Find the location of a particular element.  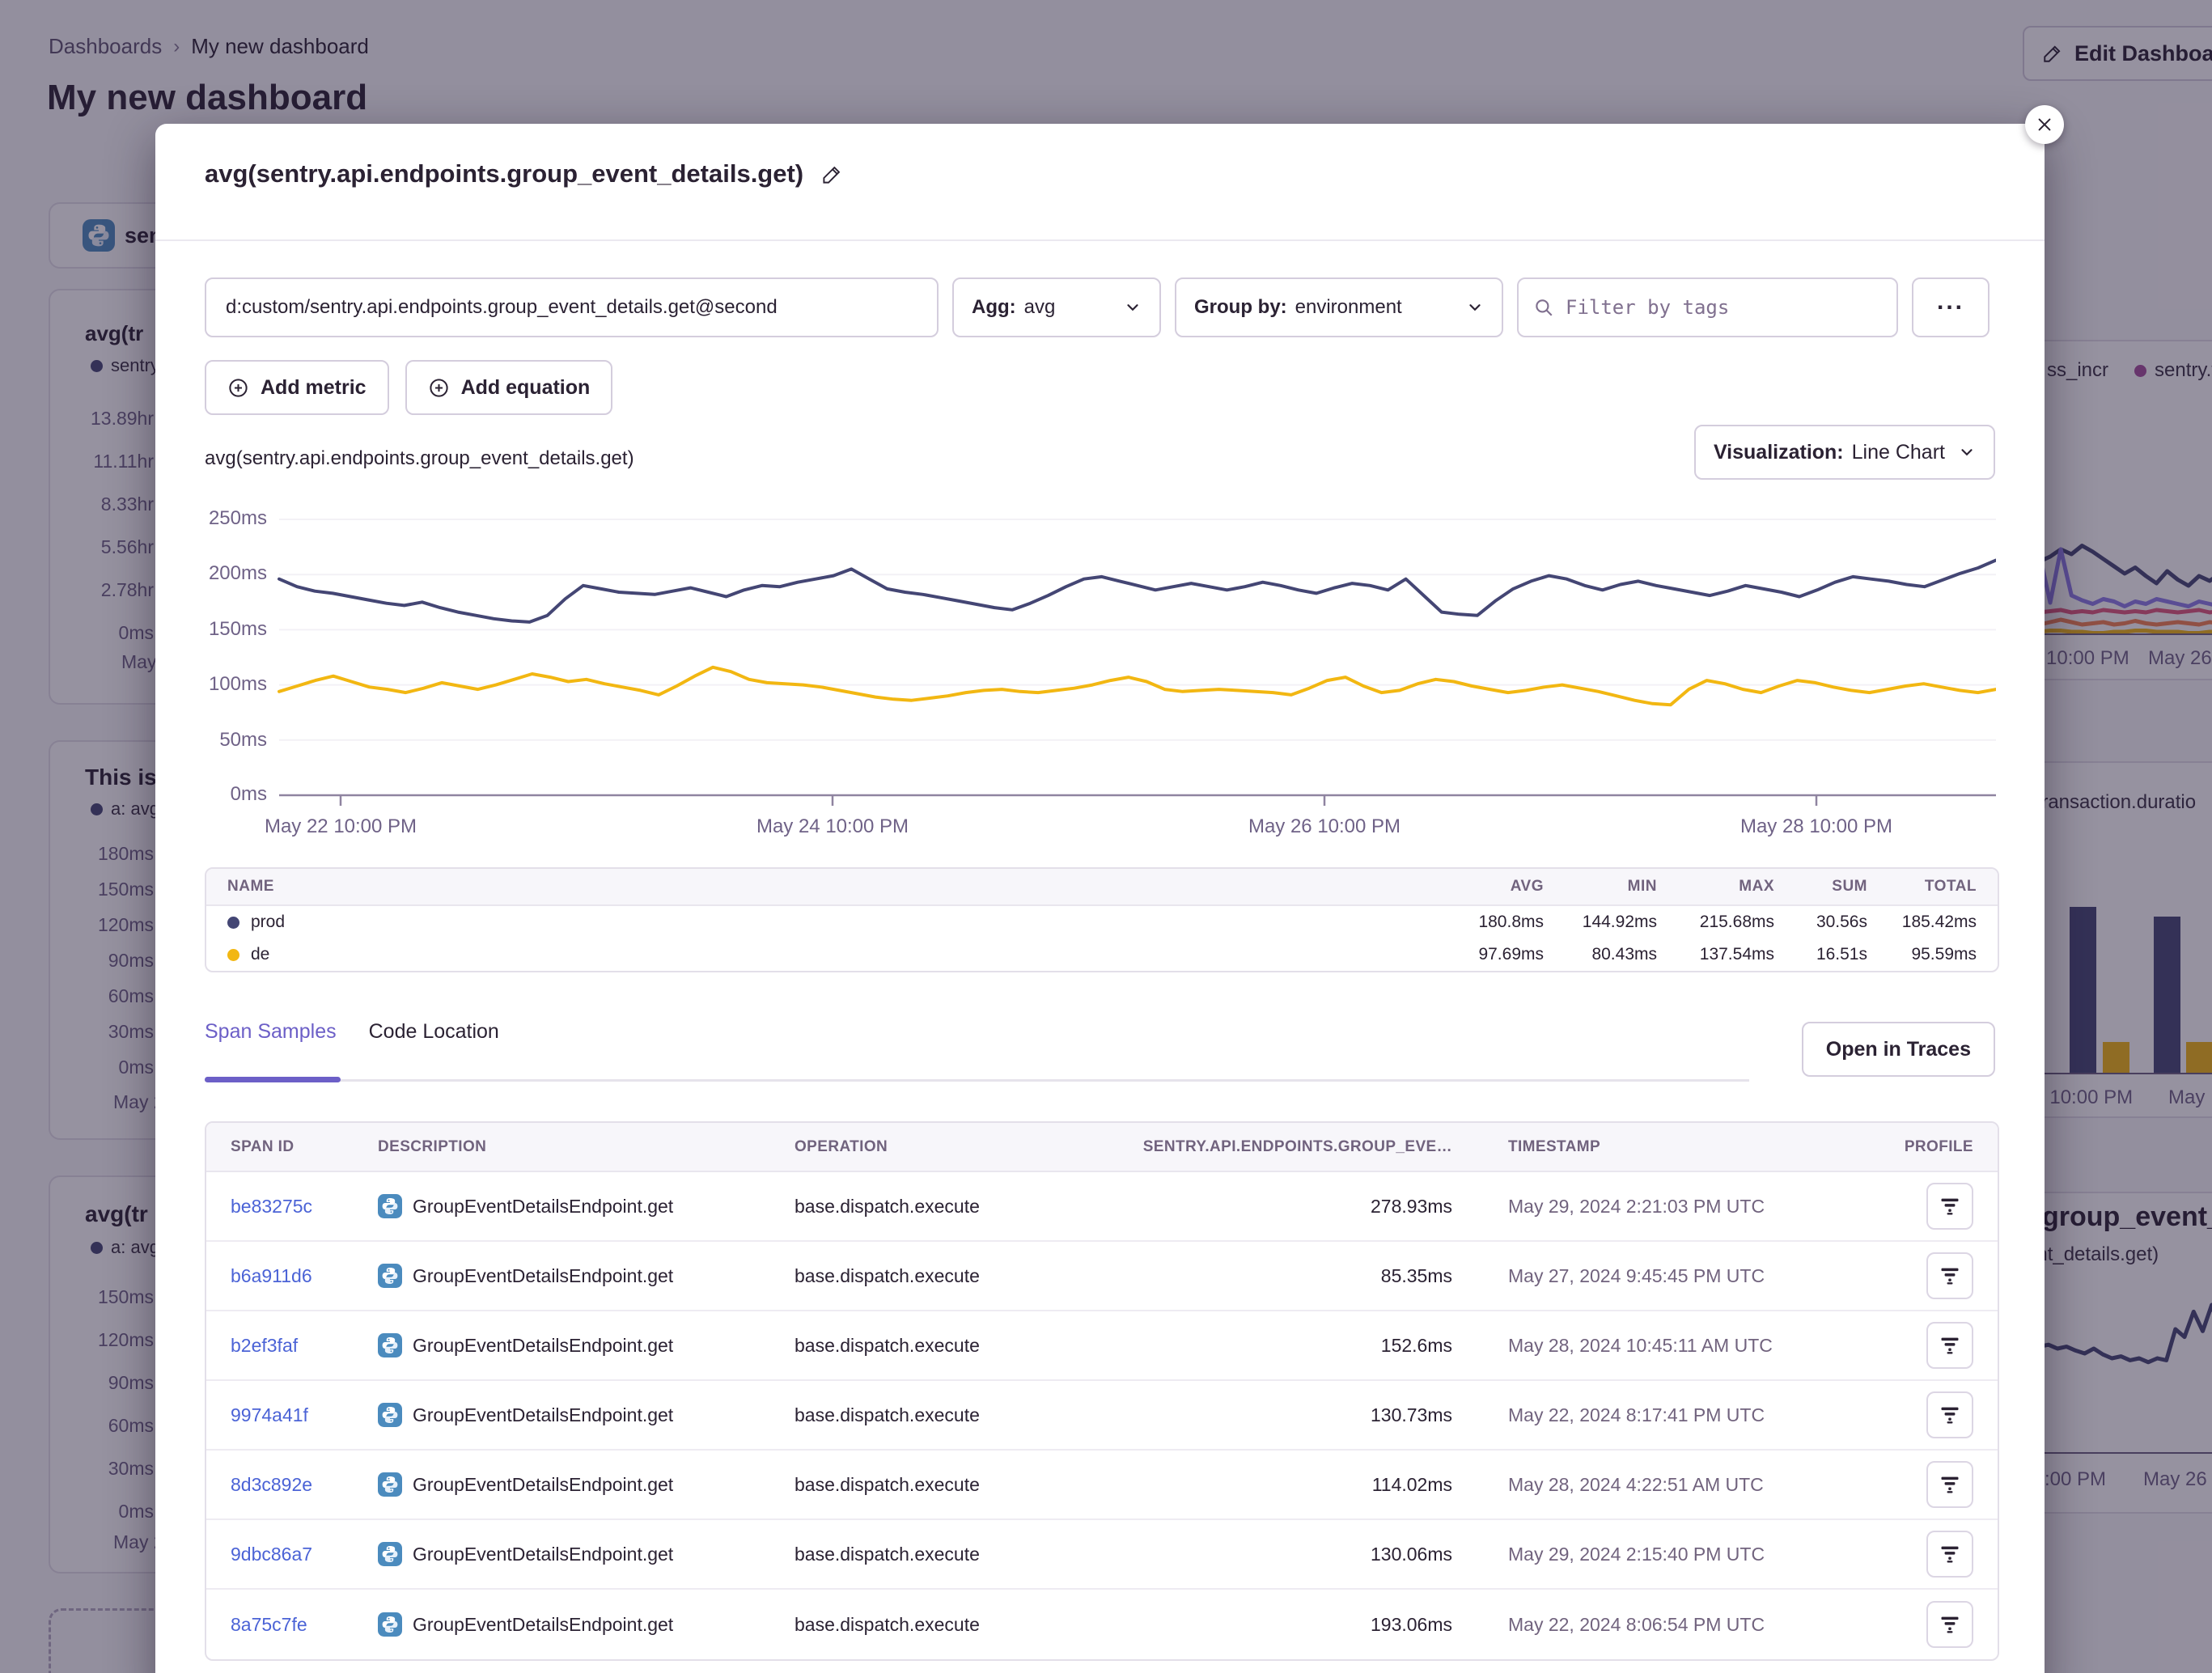

breadcrumb: Dashboards › My new dashboard is located at coordinates (209, 46).